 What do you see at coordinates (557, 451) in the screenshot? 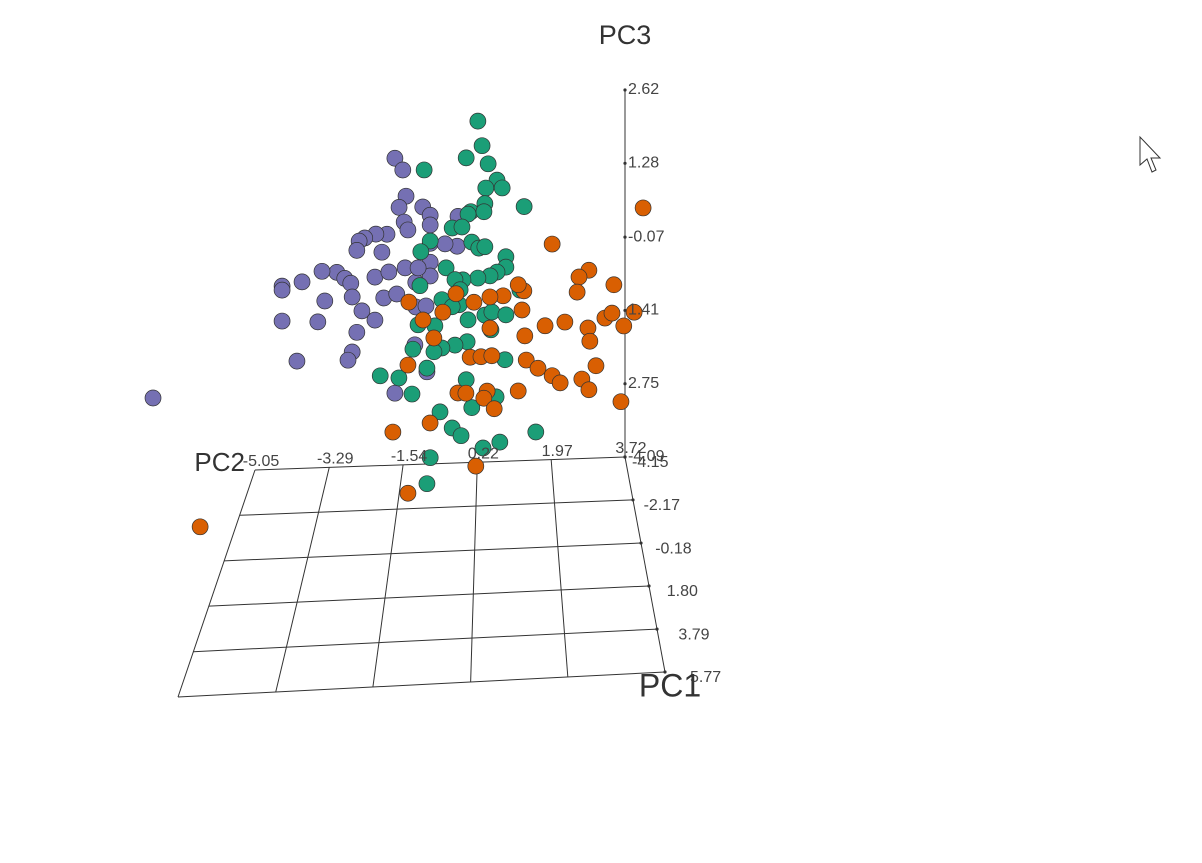
I see `y-tick-label: 1.97` at bounding box center [557, 451].